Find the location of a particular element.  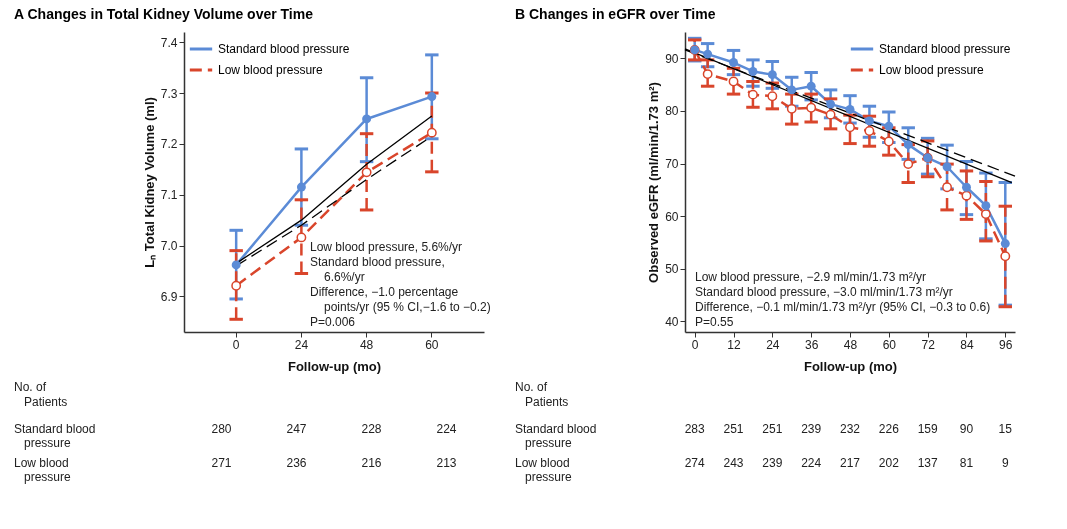

text: 236 is located at coordinates (296, 463).